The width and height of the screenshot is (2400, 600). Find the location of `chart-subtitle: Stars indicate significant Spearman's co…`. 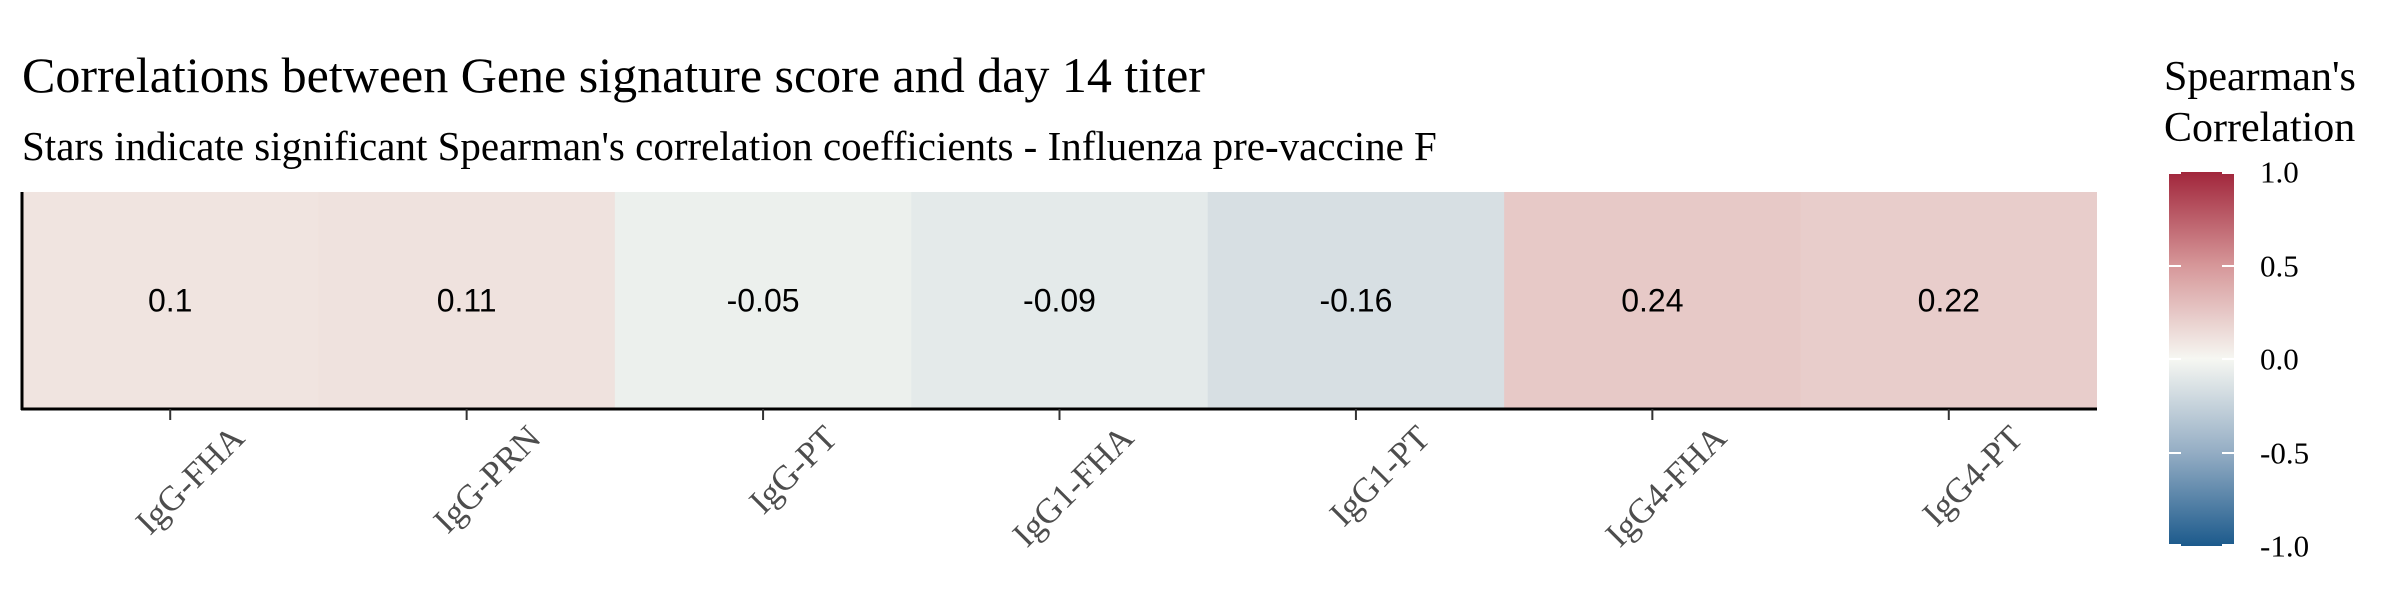

chart-subtitle: Stars indicate significant Spearman's co… is located at coordinates (729, 146).